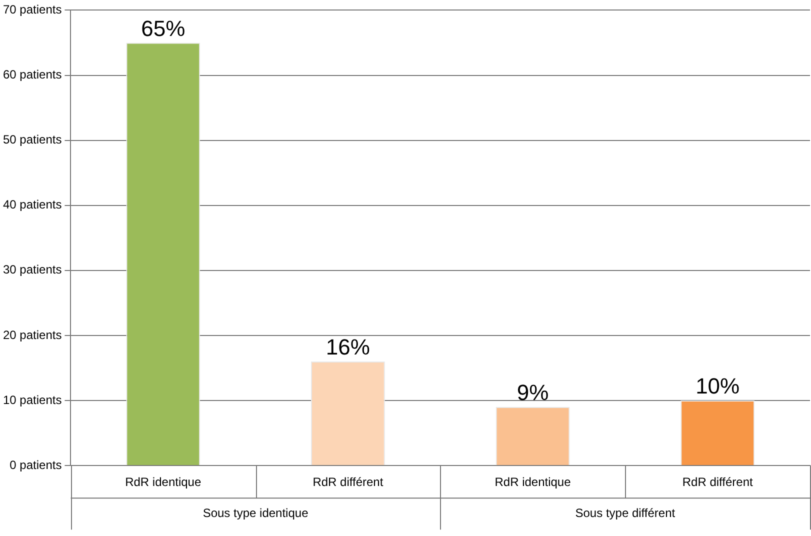  I want to click on text: Sous type identique, so click(255, 513).